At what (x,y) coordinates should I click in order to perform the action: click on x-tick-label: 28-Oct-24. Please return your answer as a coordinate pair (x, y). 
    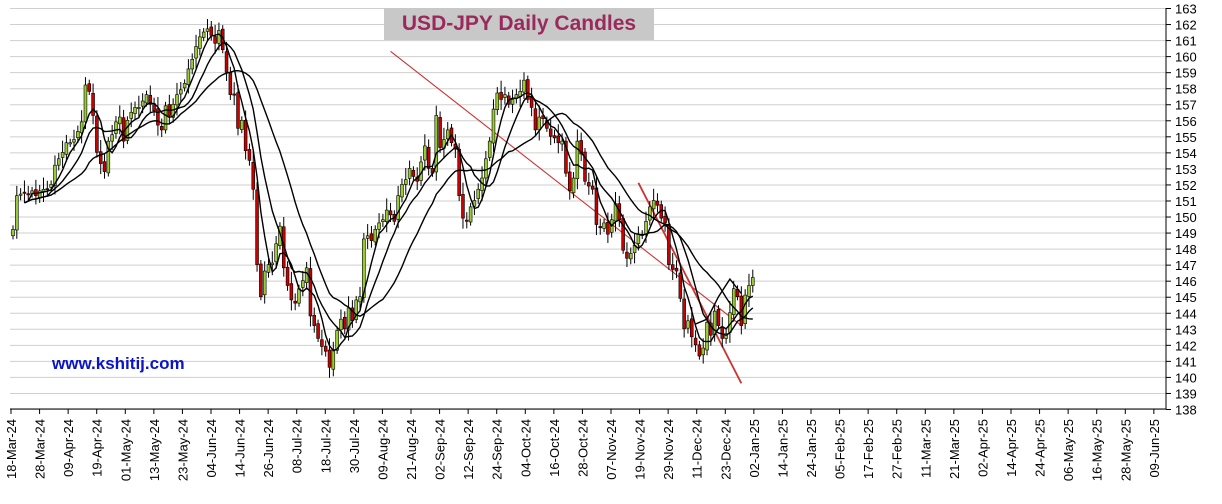
    Looking at the image, I should click on (582, 448).